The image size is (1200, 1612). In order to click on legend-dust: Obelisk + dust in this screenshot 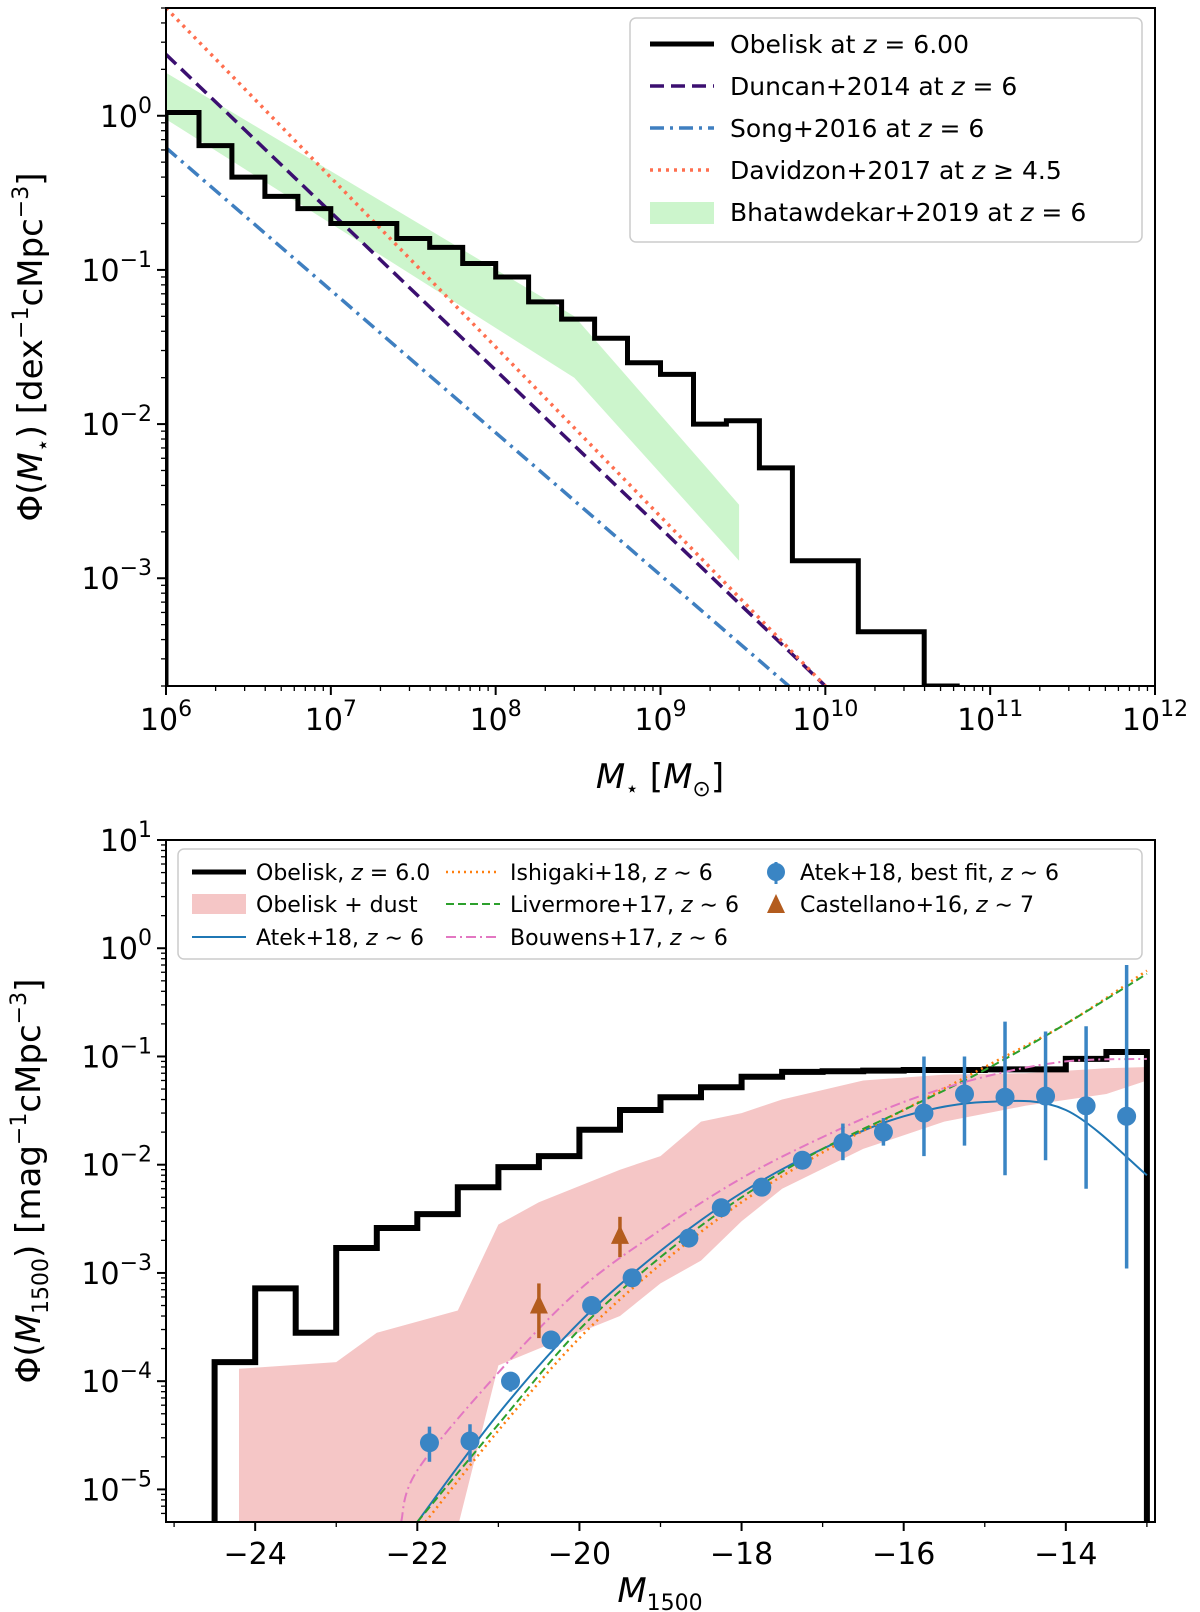, I will do `click(337, 905)`.